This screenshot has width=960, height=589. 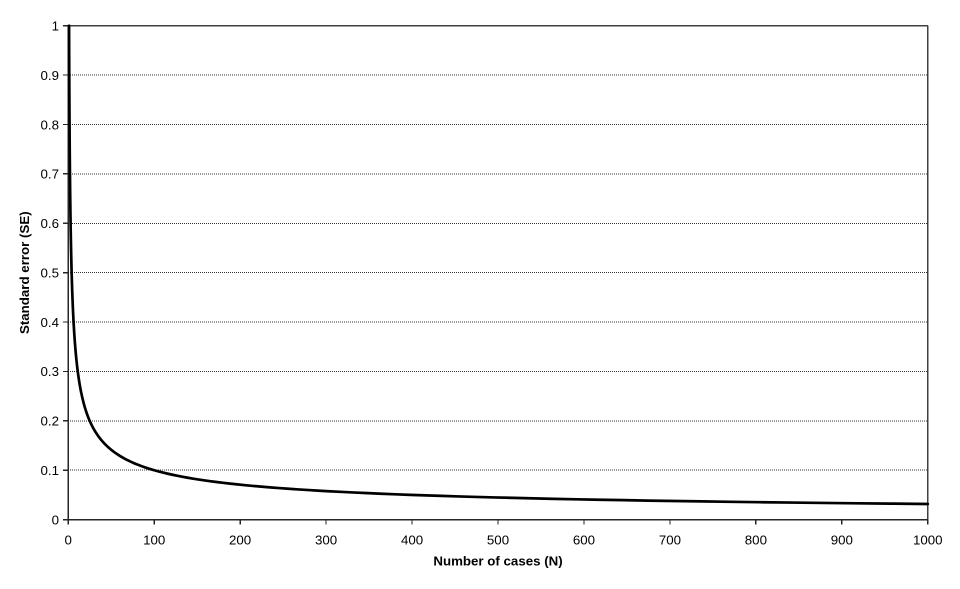 What do you see at coordinates (756, 540) in the screenshot?
I see `svg-text: 800` at bounding box center [756, 540].